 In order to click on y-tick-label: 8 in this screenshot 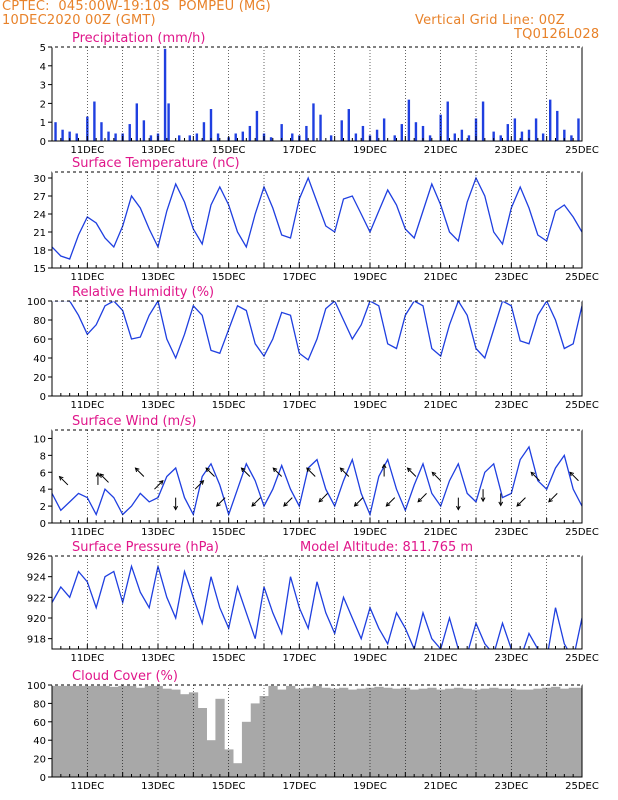, I will do `click(43, 456)`.